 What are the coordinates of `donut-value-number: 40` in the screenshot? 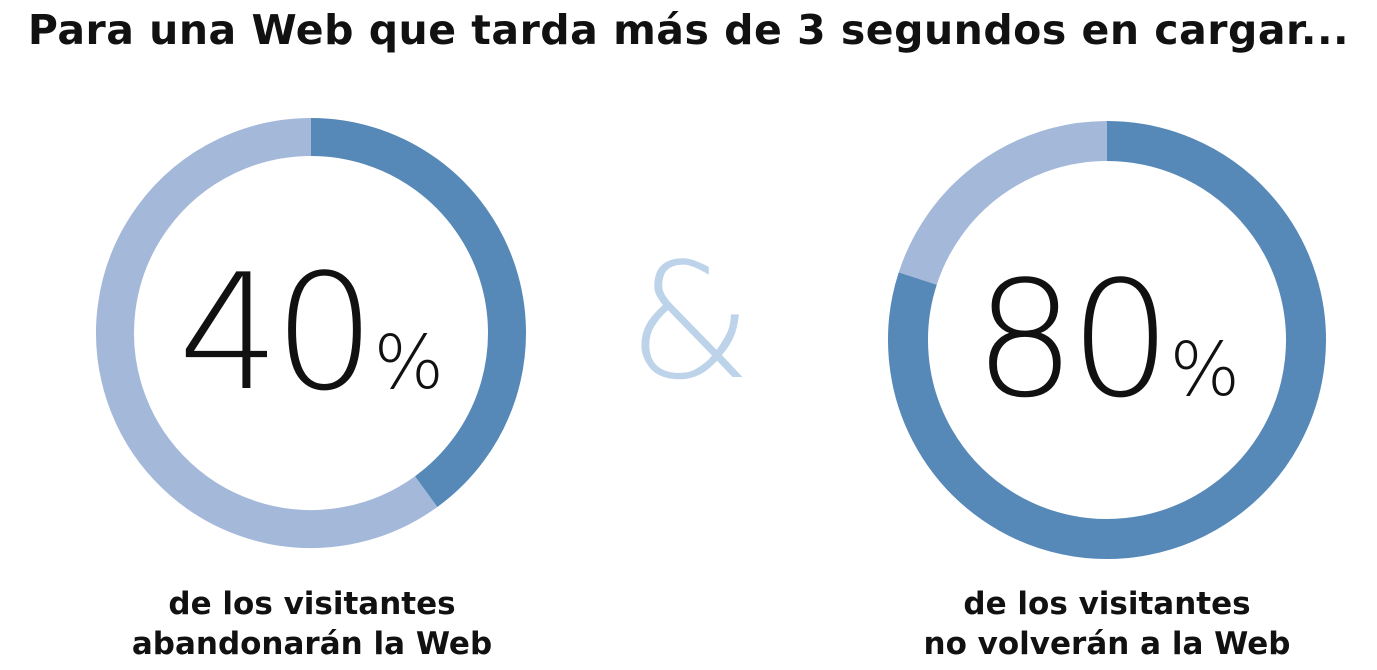 It's located at (274, 332).